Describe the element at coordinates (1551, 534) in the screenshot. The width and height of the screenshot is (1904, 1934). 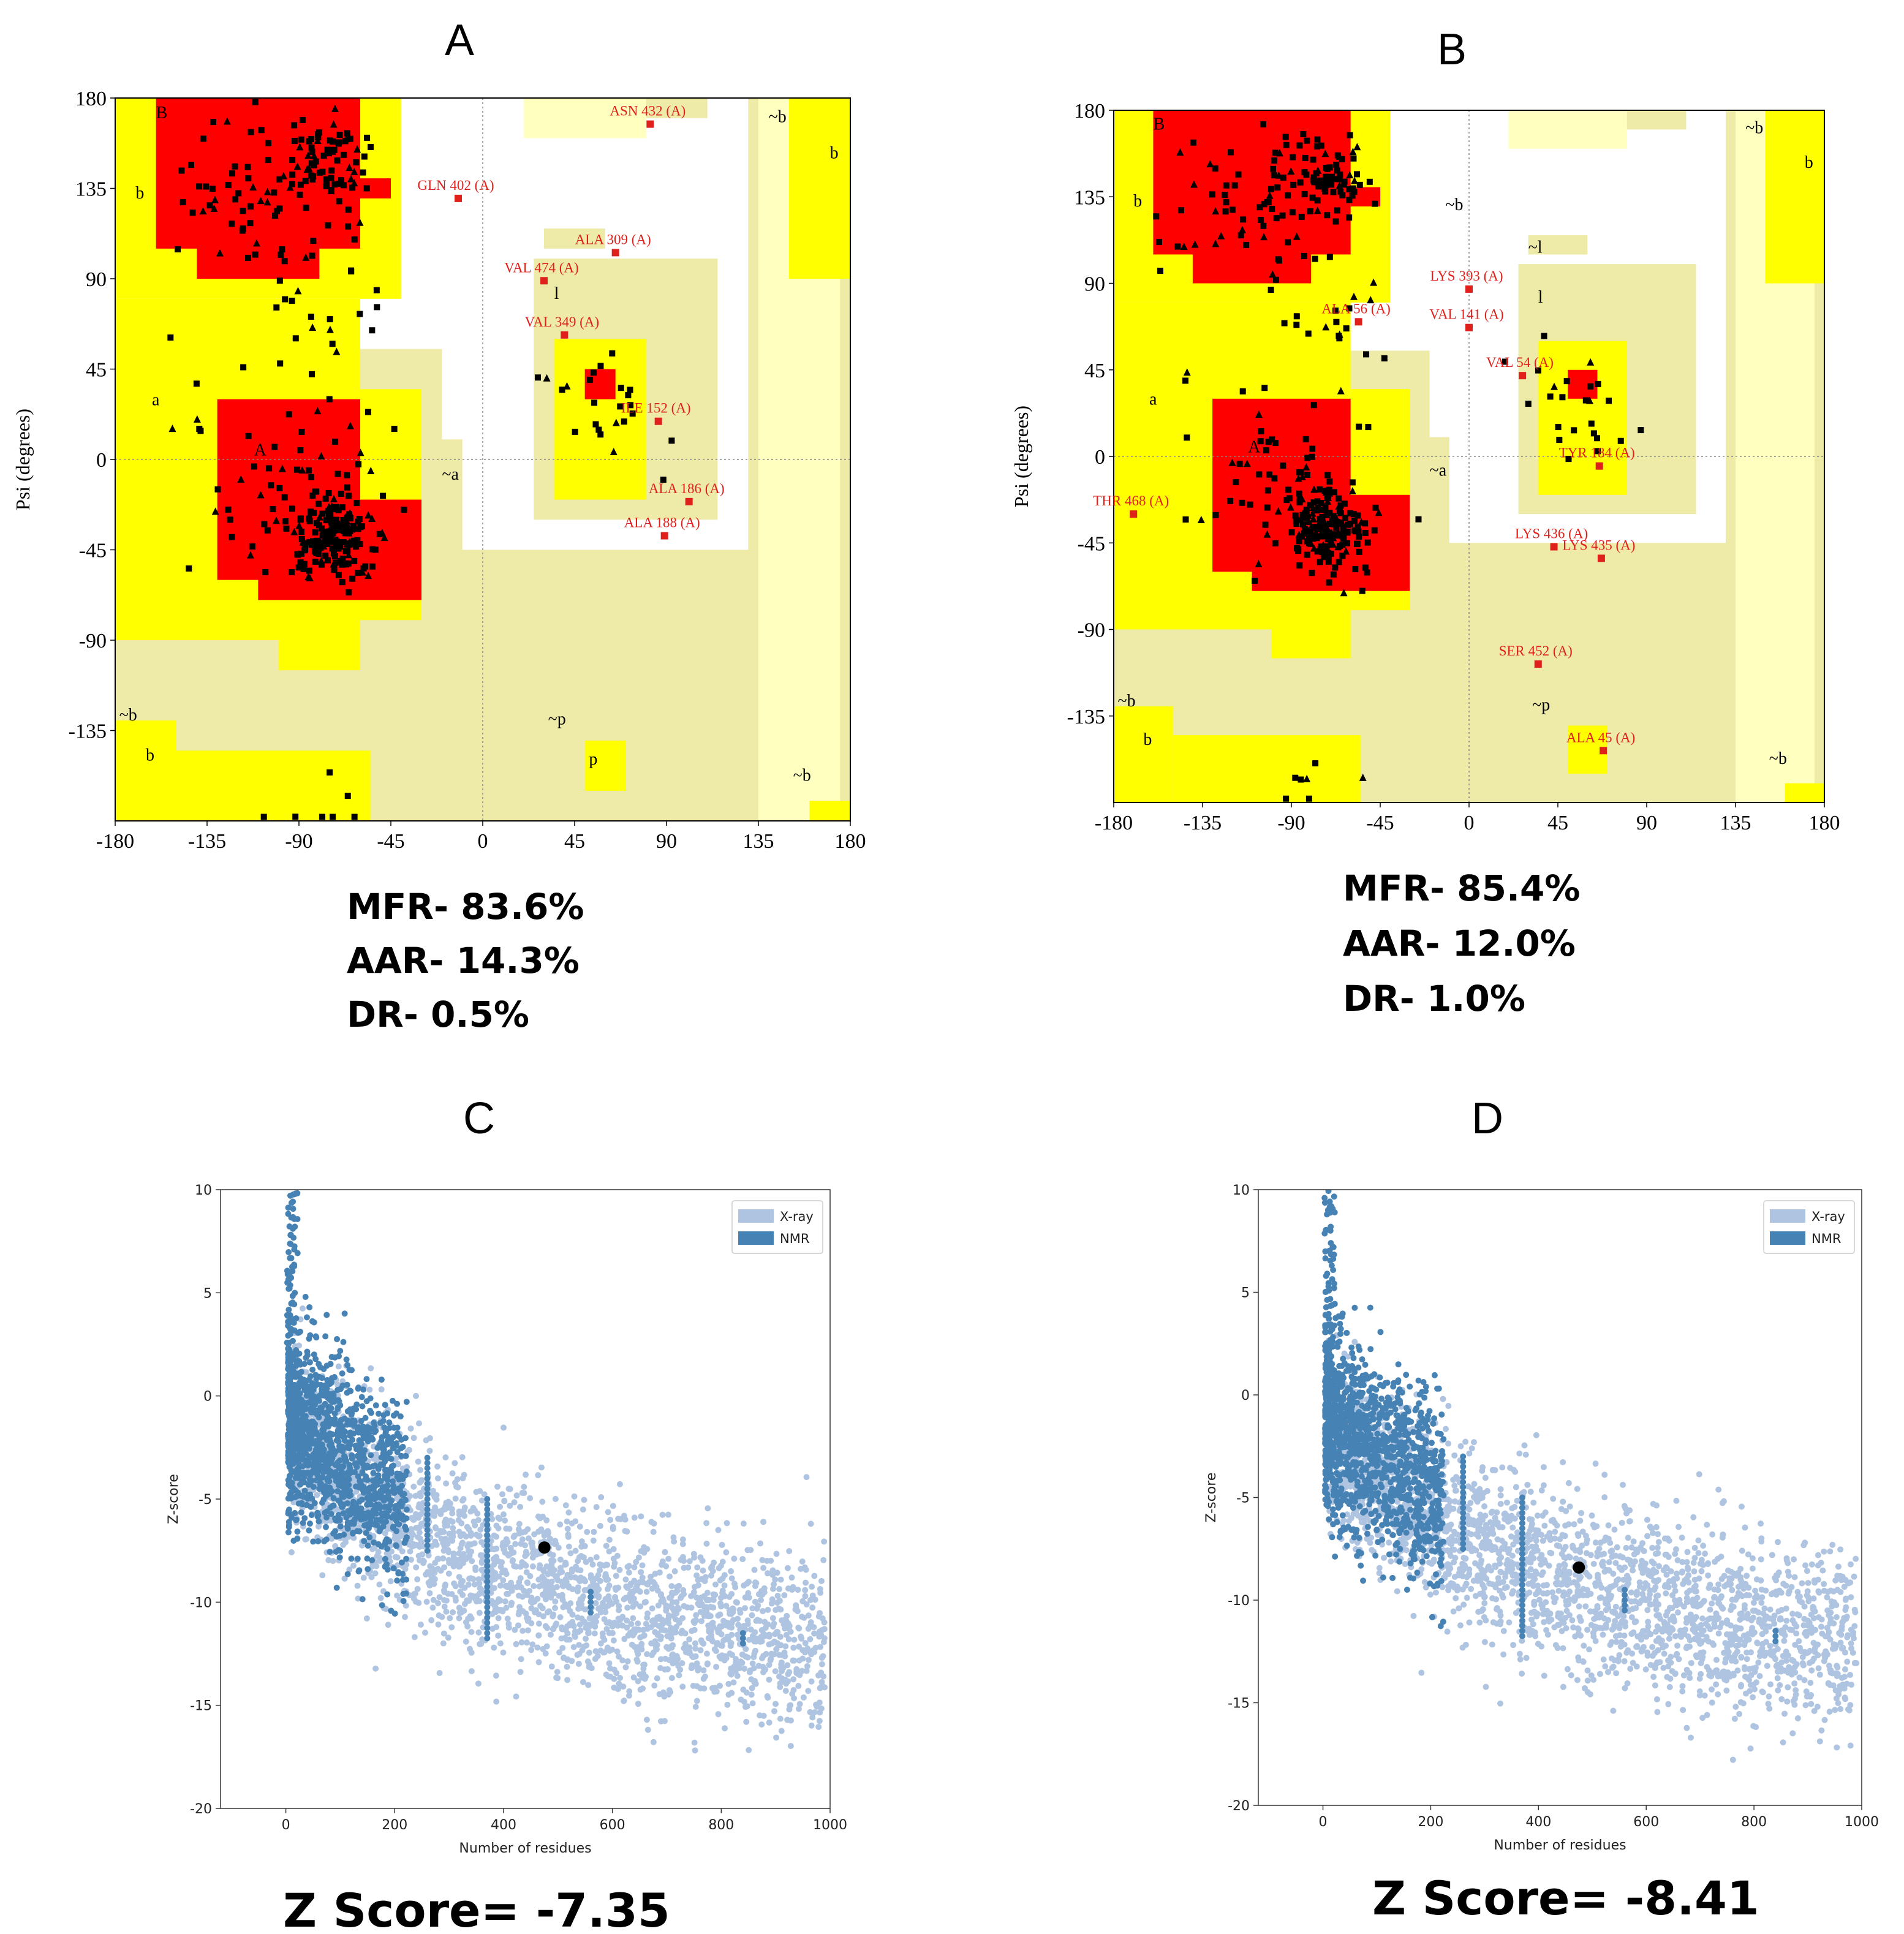
I see `outlier-label: LYS 436 (A)` at that location.